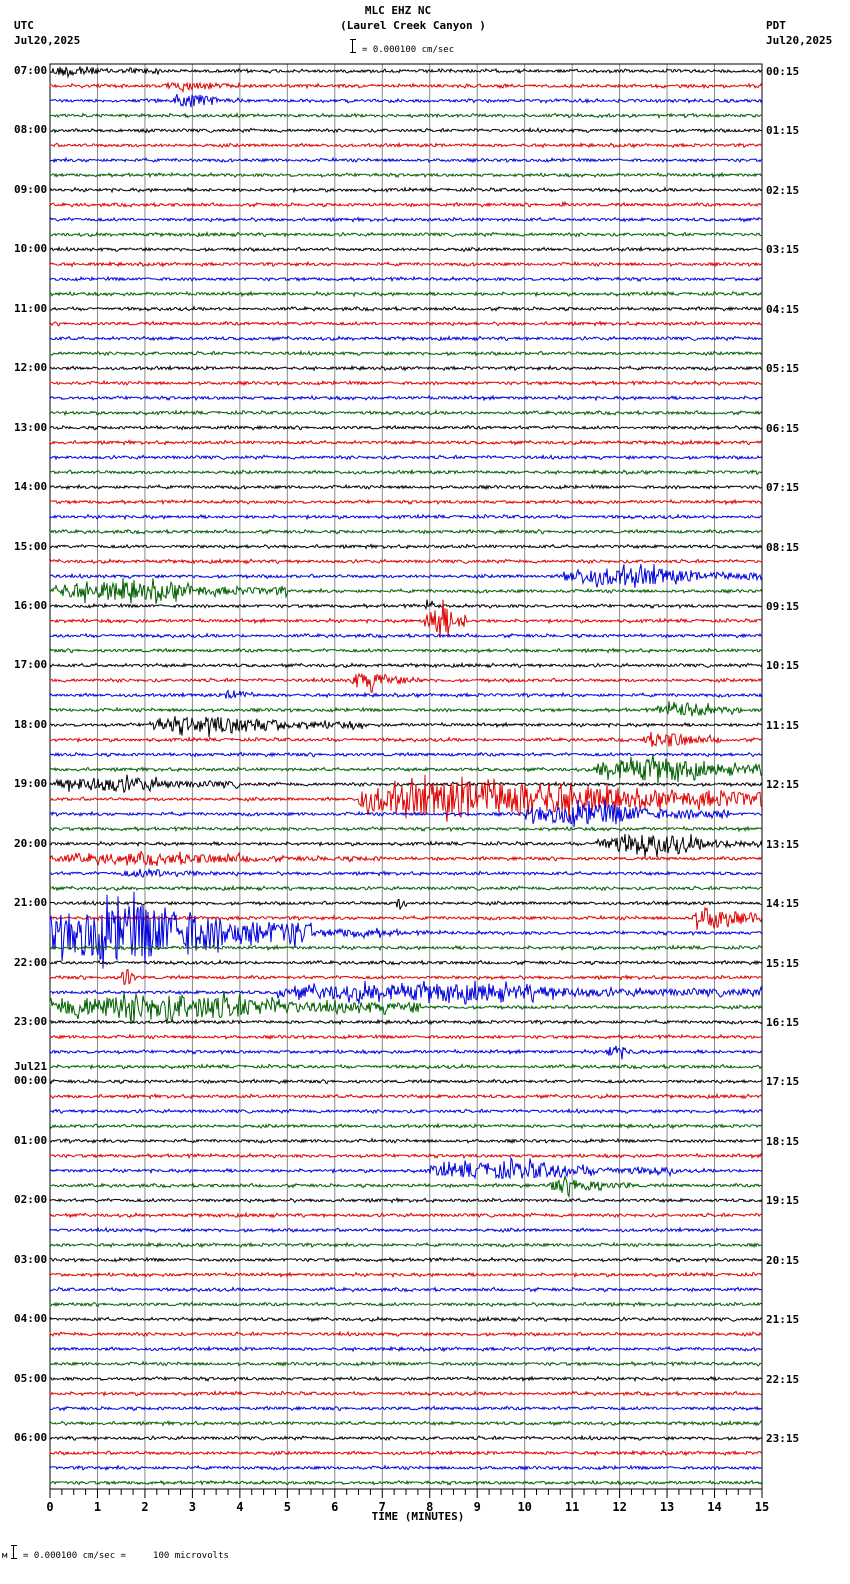  What do you see at coordinates (783, 844) in the screenshot?
I see `pdt-hour-label: 13:15` at bounding box center [783, 844].